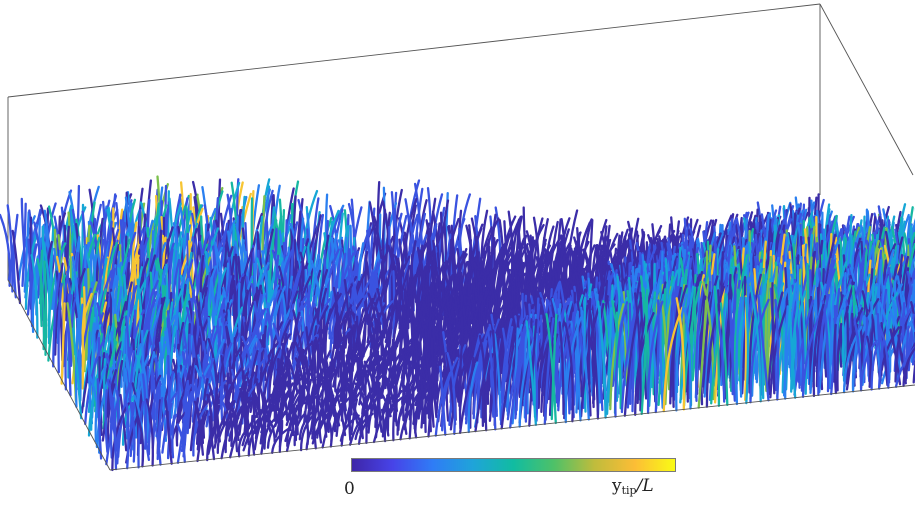 The width and height of the screenshot is (915, 507). I want to click on colorbar-max-label: ytip/L, so click(633, 486).